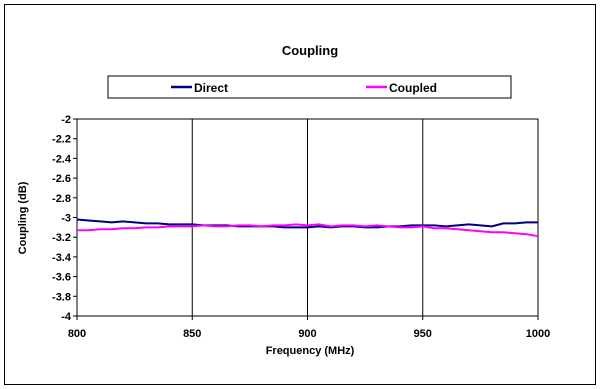 The image size is (600, 389). I want to click on series-line-coupled, so click(308, 230).